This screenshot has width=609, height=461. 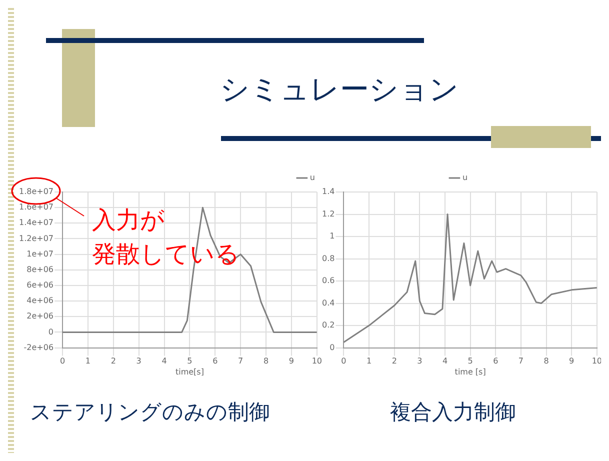 I want to click on y-tick-label: 8e+06, so click(x=40, y=269).